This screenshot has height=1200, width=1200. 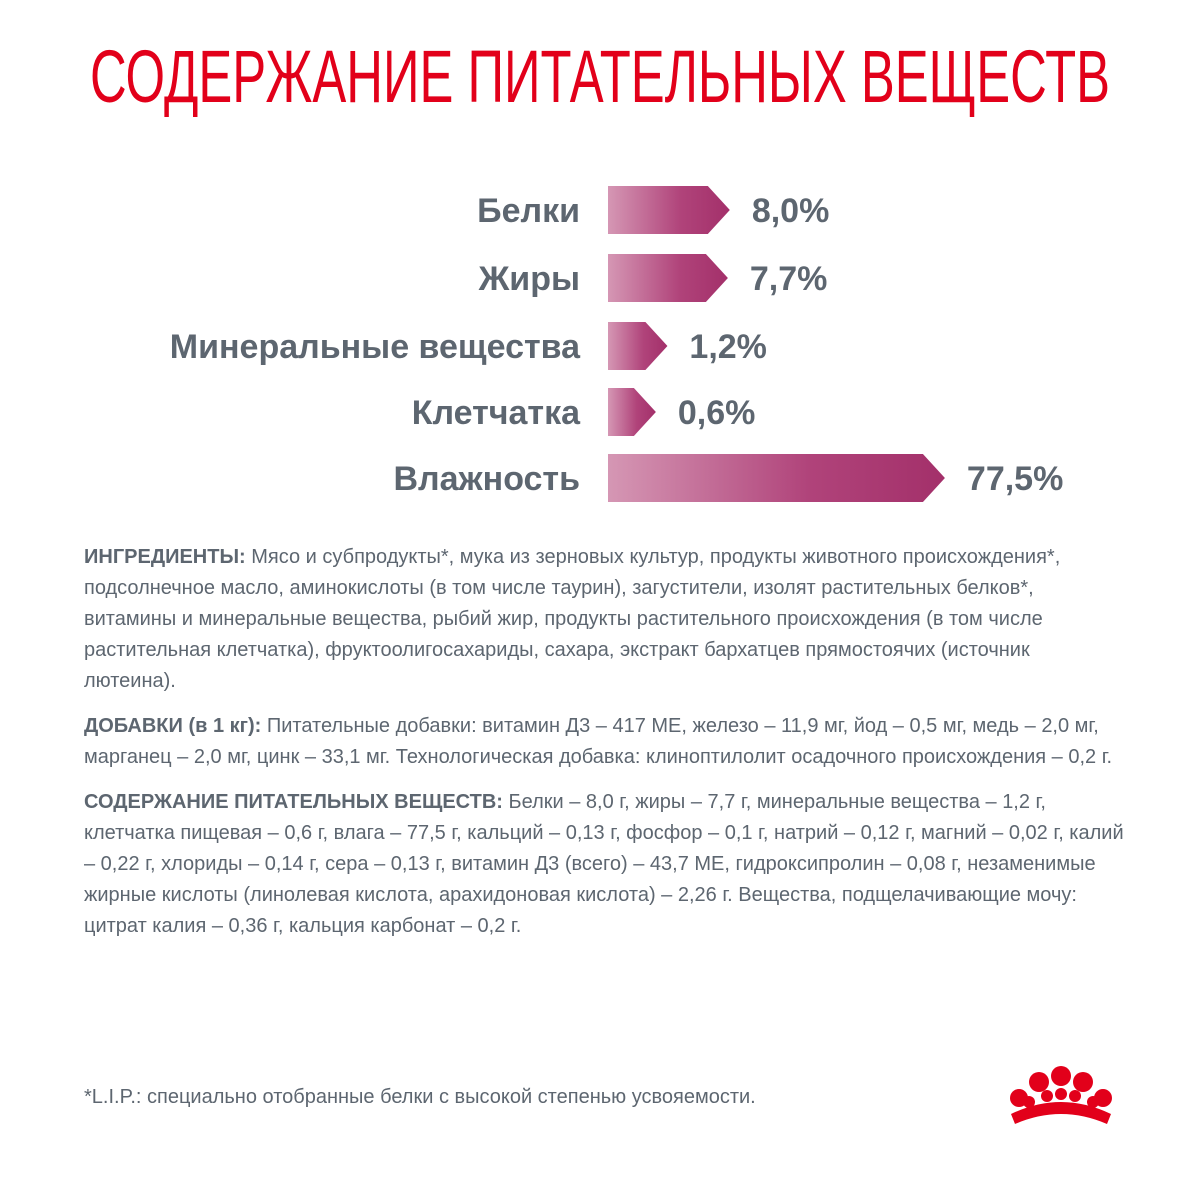 I want to click on category-label: Клетчатка, so click(x=496, y=413).